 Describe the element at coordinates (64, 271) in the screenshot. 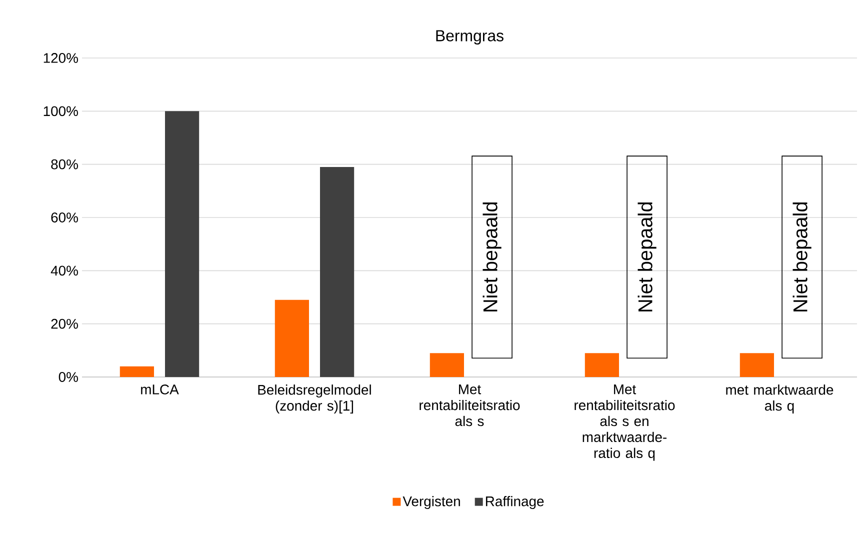

I see `y-tick-label: 40%` at that location.